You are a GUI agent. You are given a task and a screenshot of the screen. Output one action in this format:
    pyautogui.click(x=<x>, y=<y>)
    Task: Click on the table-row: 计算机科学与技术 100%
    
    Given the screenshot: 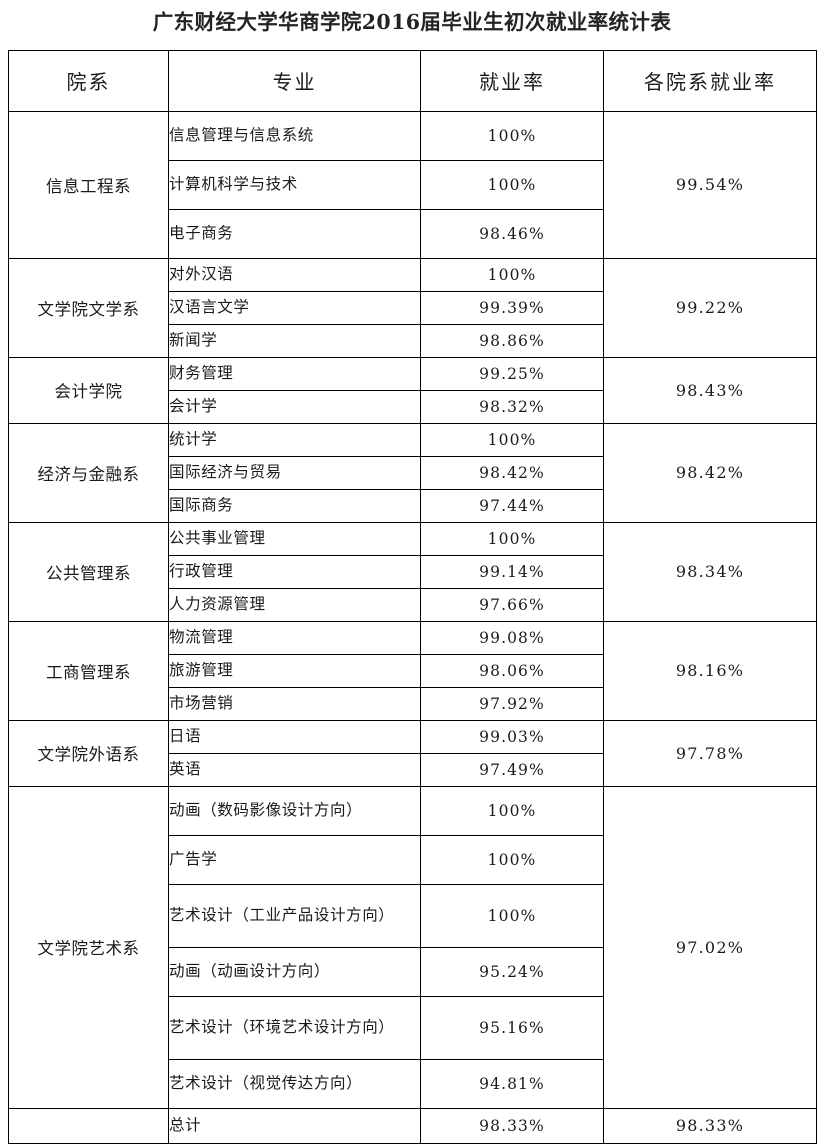 What is the action you would take?
    pyautogui.click(x=413, y=184)
    